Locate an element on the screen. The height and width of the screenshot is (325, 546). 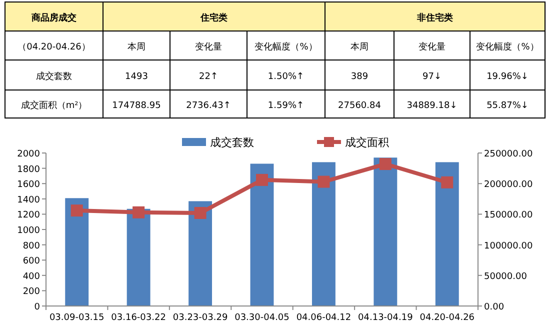
chart-subtitle: （04.20-04.26） is located at coordinates (54, 47).